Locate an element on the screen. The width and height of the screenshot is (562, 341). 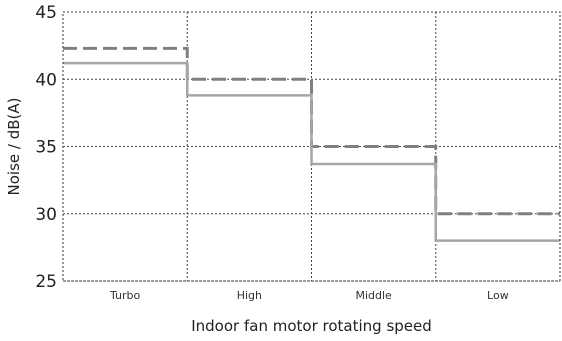
x-tick-labels: Turbo High Middle Low is located at coordinates (309, 295).